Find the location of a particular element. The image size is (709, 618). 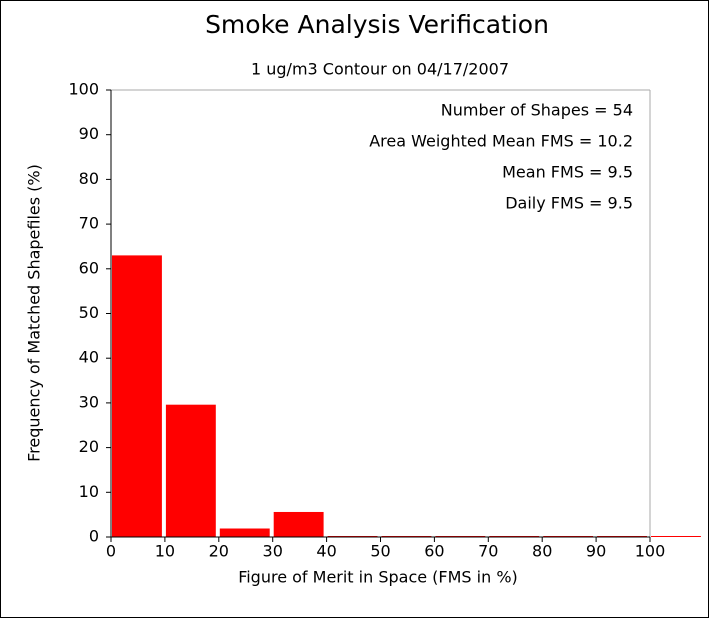

y-tick-label: 100 is located at coordinates (83, 89).